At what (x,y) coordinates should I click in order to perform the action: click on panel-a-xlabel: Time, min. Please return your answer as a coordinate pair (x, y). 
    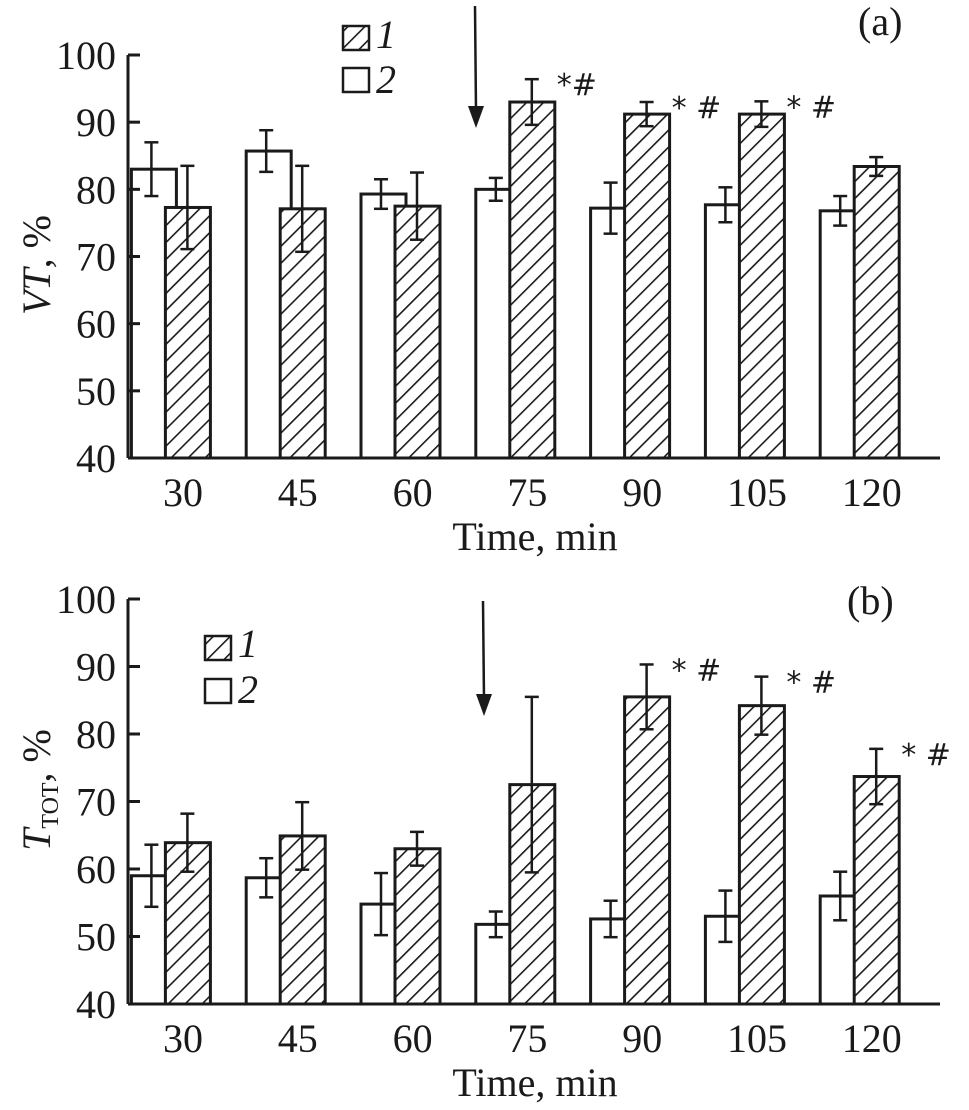
    Looking at the image, I should click on (534, 536).